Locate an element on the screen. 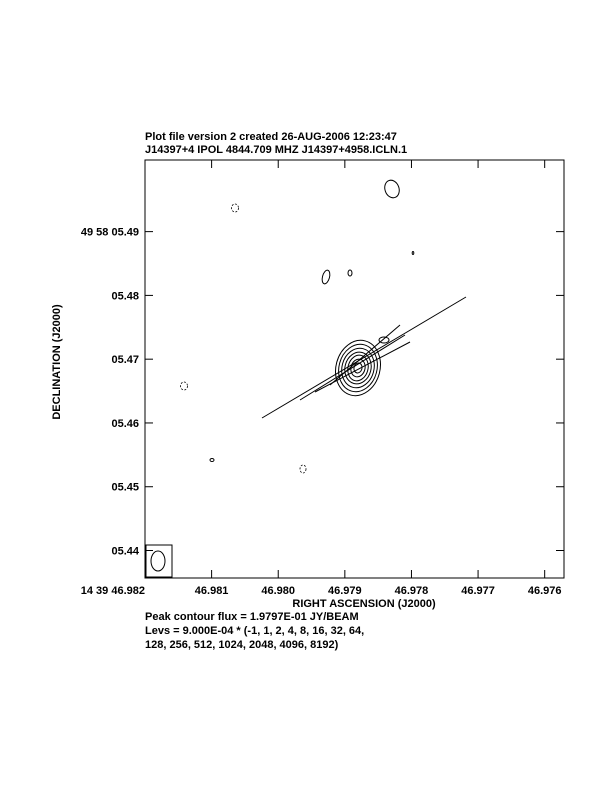  y-tick-label: 49 58 05.49 is located at coordinates (110, 233).